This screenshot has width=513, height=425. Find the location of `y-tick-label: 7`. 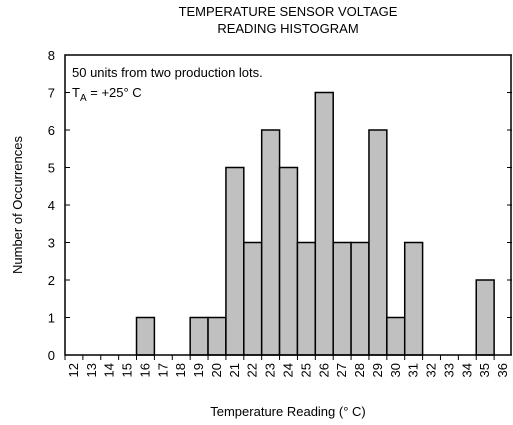

y-tick-label: 7 is located at coordinates (51, 93).